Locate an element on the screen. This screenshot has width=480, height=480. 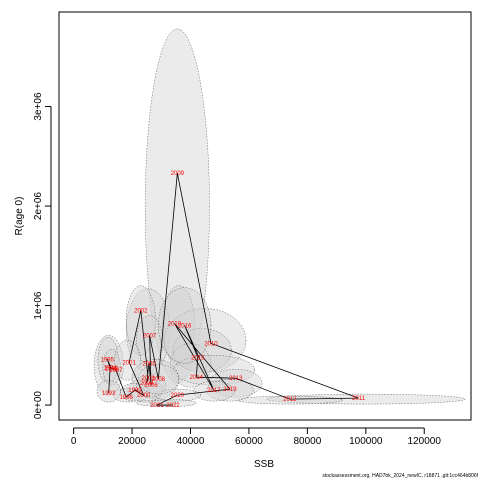
year-label: 2006 is located at coordinates (151, 386).